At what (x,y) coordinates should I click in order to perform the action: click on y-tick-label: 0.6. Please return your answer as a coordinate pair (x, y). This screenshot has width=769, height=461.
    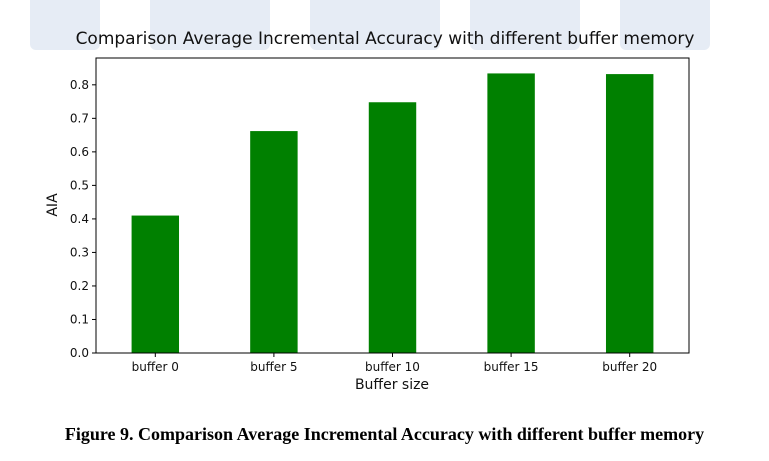
    Looking at the image, I should click on (79, 152).